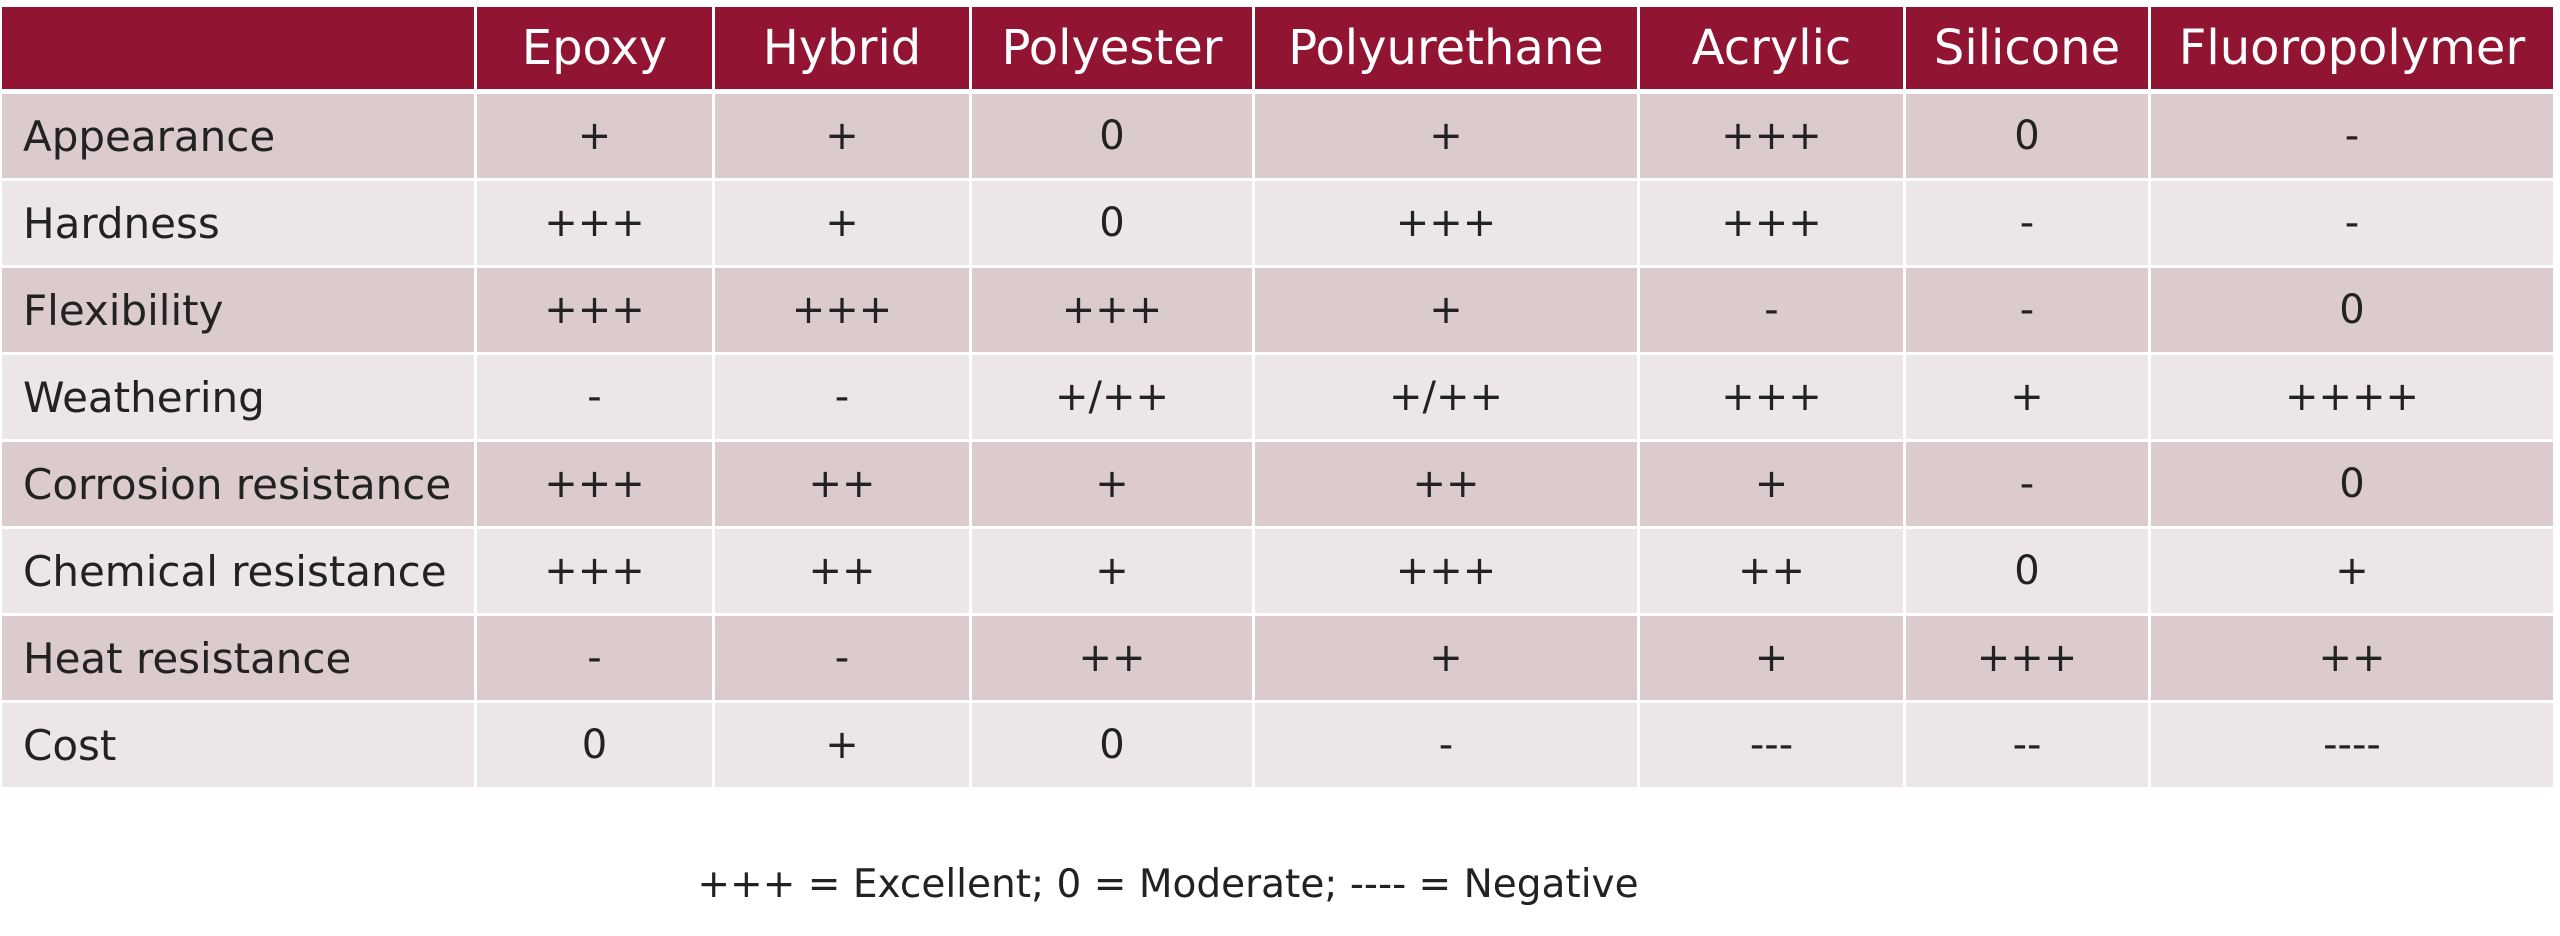 This screenshot has height=936, width=2560. Describe the element at coordinates (239, 572) in the screenshot. I see `row-label: Chemical resistance` at that location.